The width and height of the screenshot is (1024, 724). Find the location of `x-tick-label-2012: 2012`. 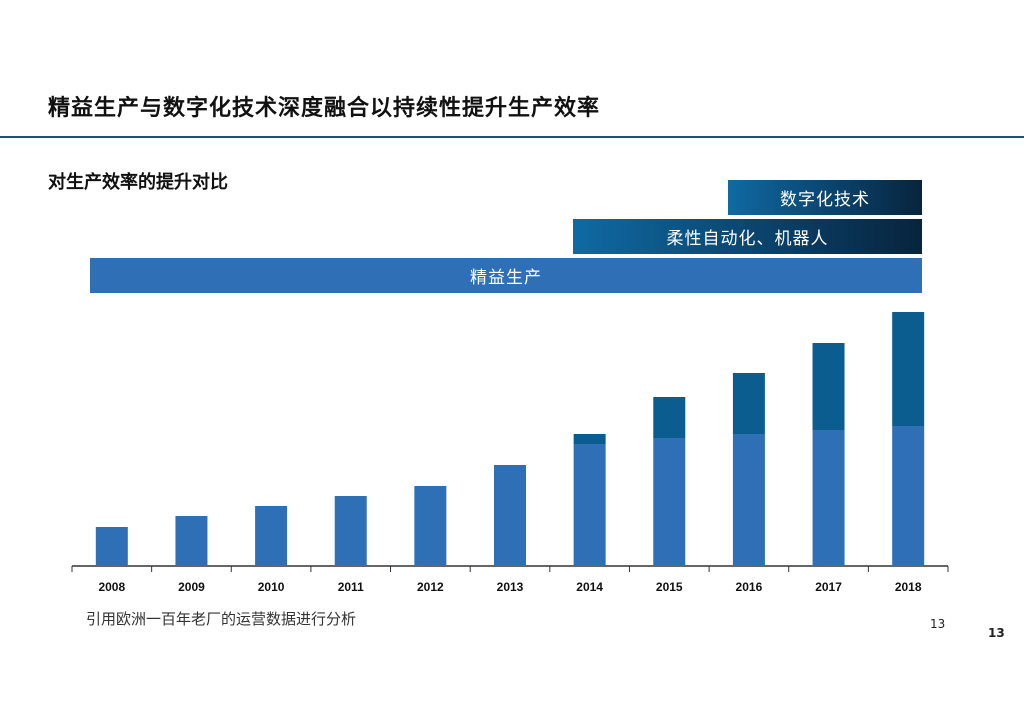

x-tick-label-2012: 2012 is located at coordinates (430, 587).